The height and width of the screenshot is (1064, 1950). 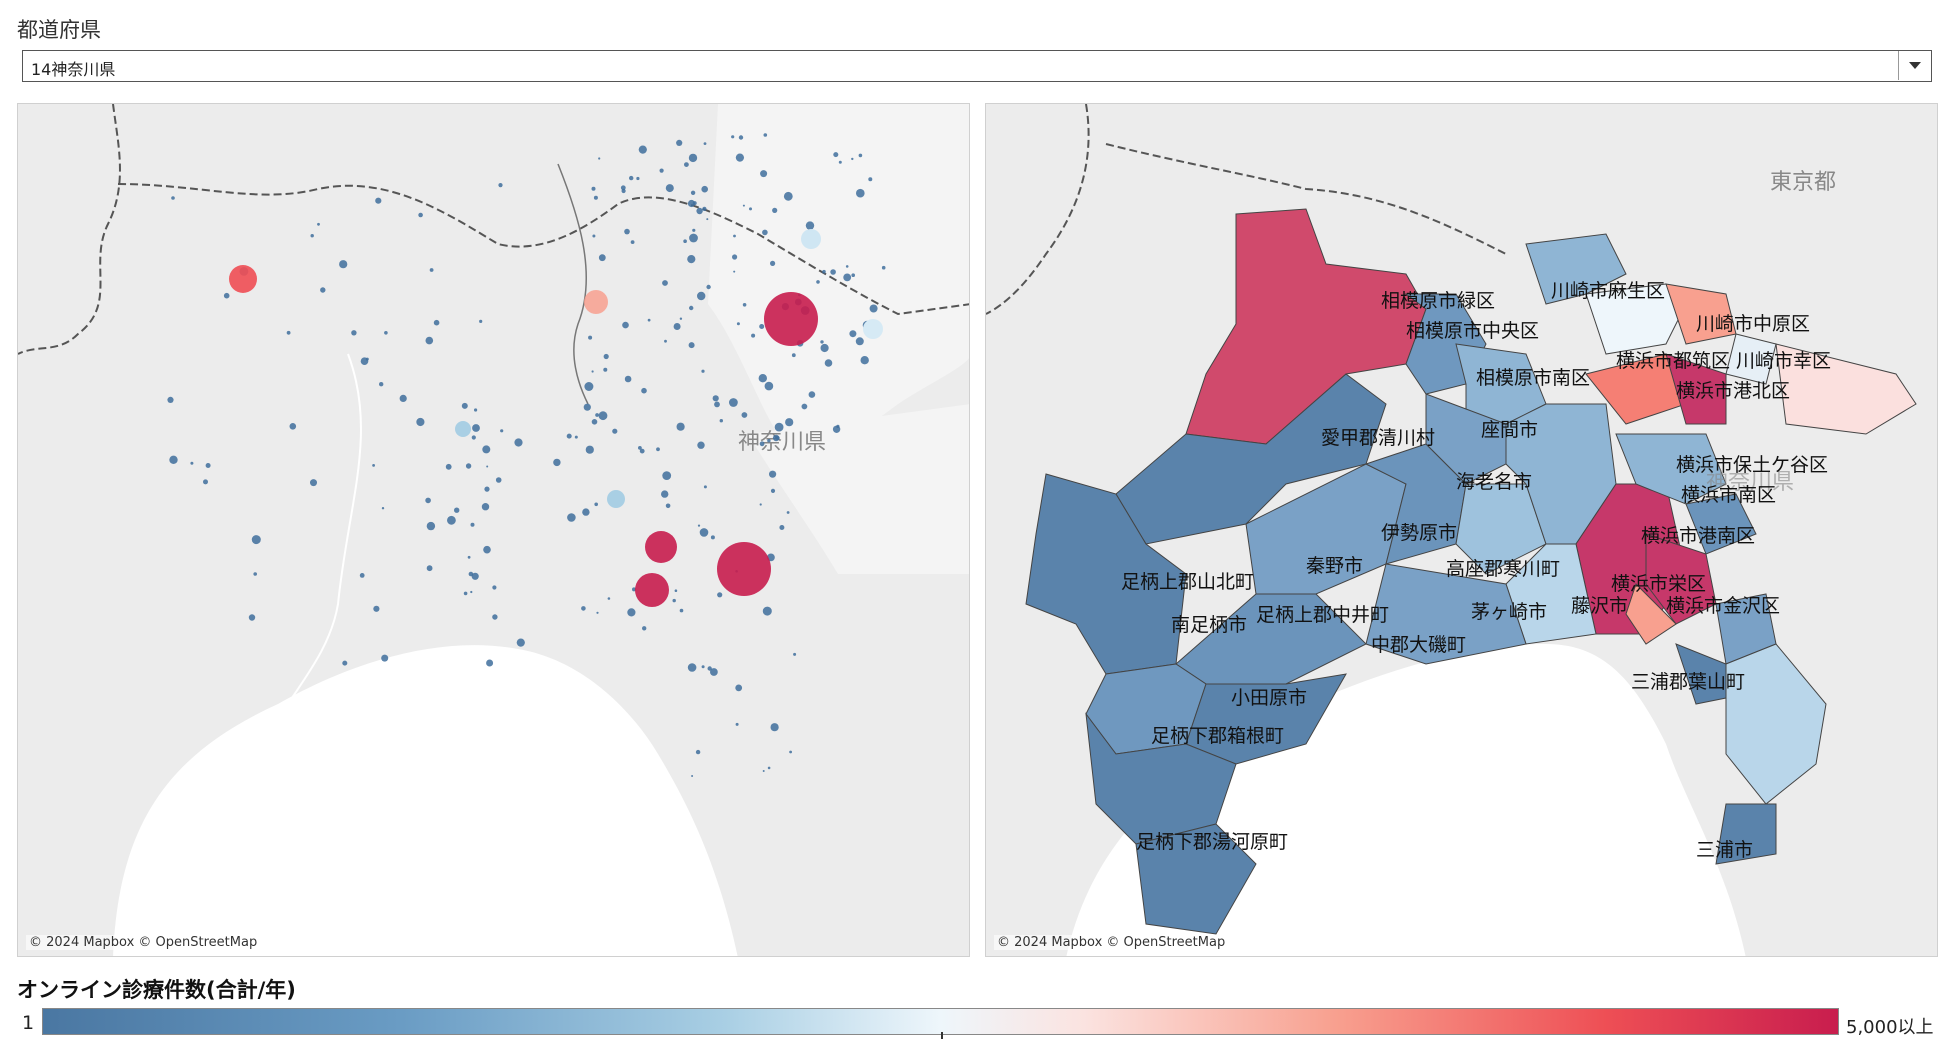 I want to click on chevron-down-icon, so click(x=1914, y=65).